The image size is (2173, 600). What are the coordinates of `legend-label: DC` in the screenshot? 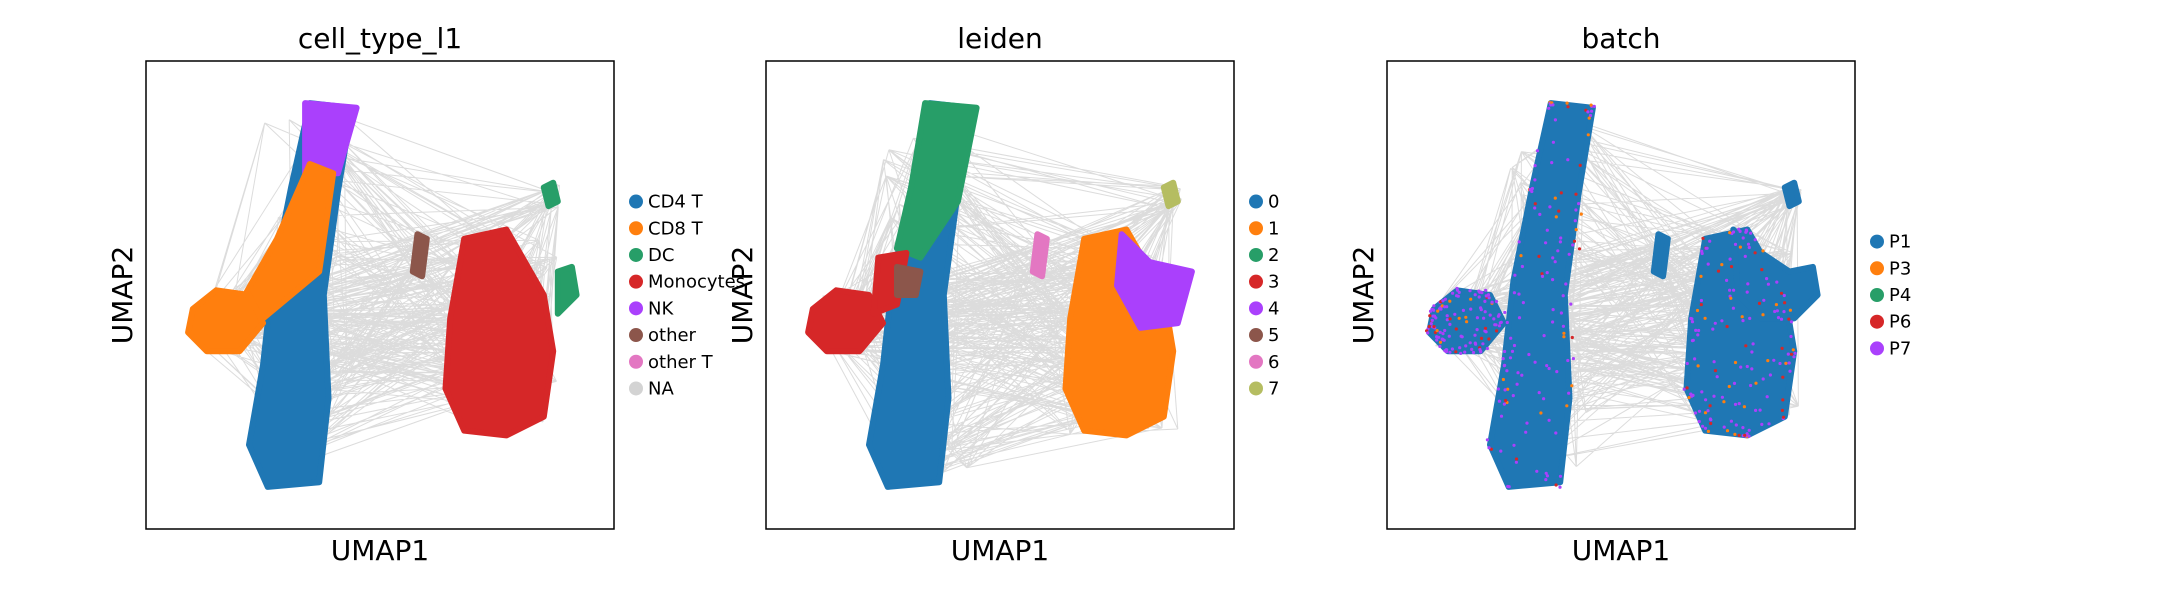 It's located at (661, 255).